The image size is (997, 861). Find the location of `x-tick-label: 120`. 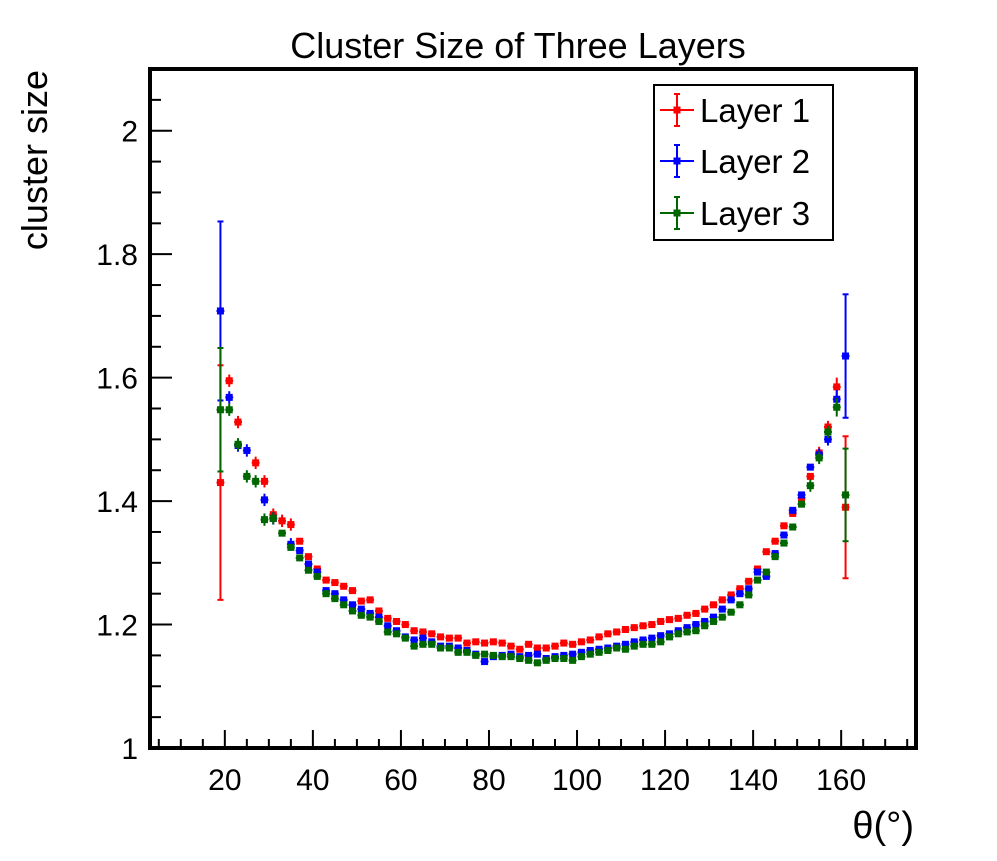

x-tick-label: 120 is located at coordinates (665, 780).